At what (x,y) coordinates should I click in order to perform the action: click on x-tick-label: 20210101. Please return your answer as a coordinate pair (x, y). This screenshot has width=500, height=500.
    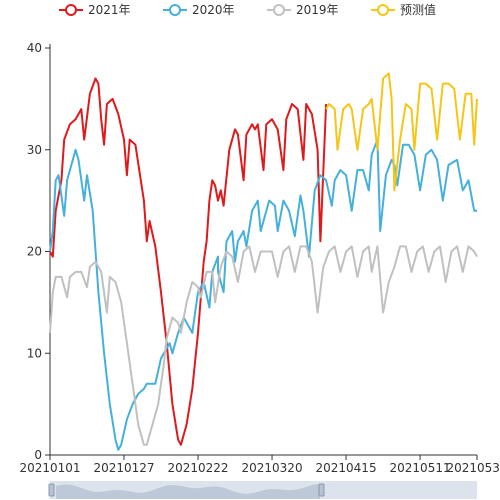
    Looking at the image, I should click on (49, 468).